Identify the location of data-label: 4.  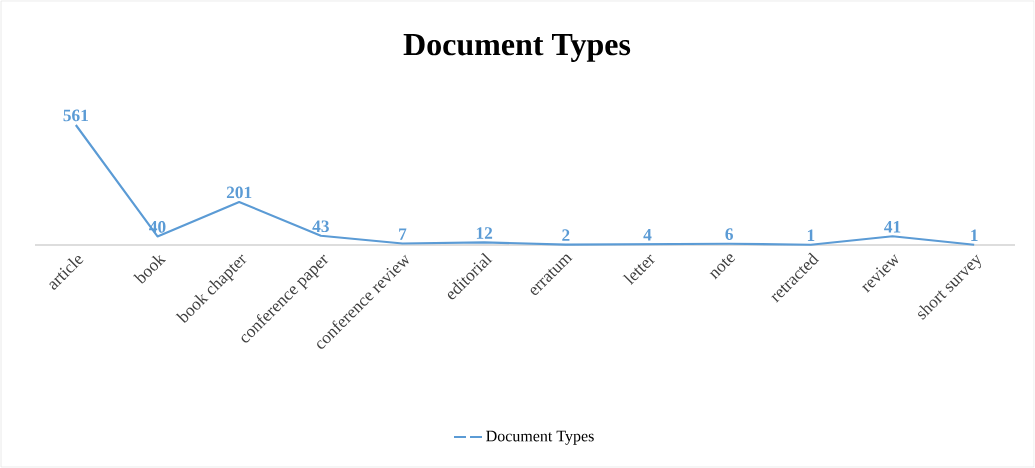
(647, 234).